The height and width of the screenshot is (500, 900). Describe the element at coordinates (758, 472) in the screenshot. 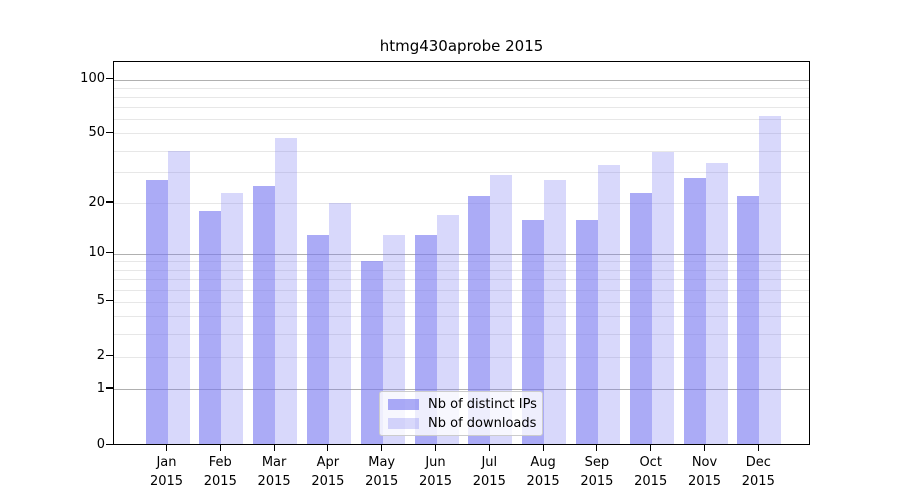

I see `x-tick-label-dec: Dec 2015` at that location.